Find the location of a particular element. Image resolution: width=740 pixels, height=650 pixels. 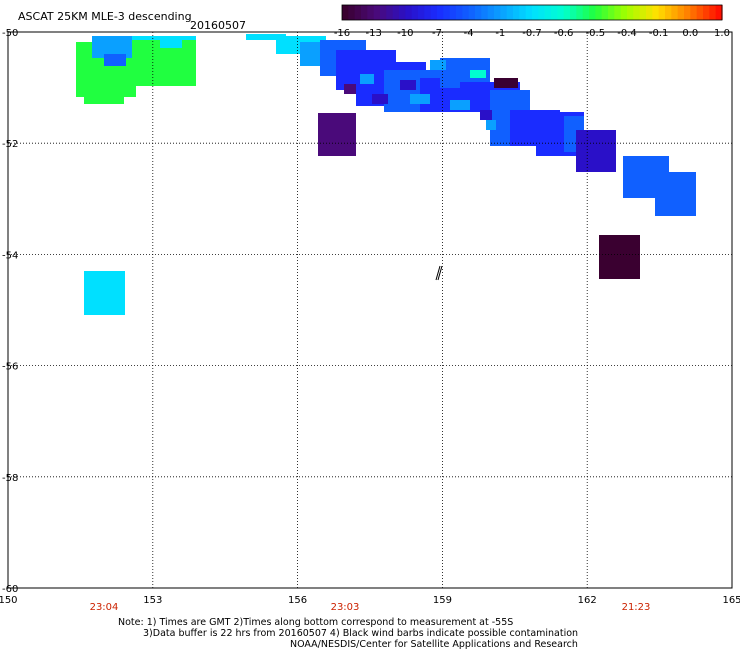

y-tick-label: -56 is located at coordinates (10, 367).